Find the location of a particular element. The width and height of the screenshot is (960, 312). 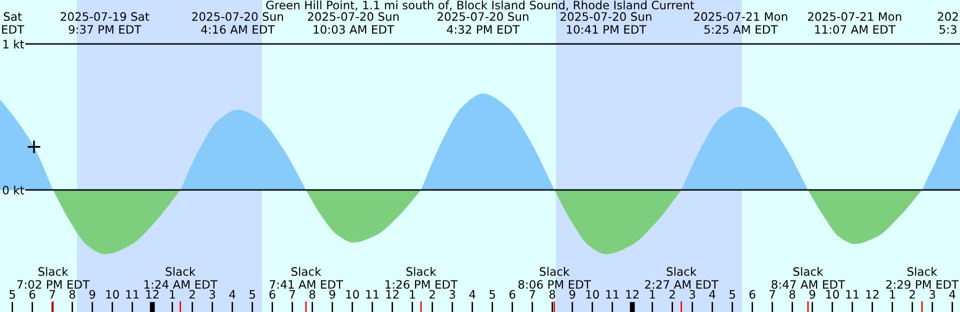

annotation: 2025-07-20 Sun 10:03 AM EDT is located at coordinates (353, 23).